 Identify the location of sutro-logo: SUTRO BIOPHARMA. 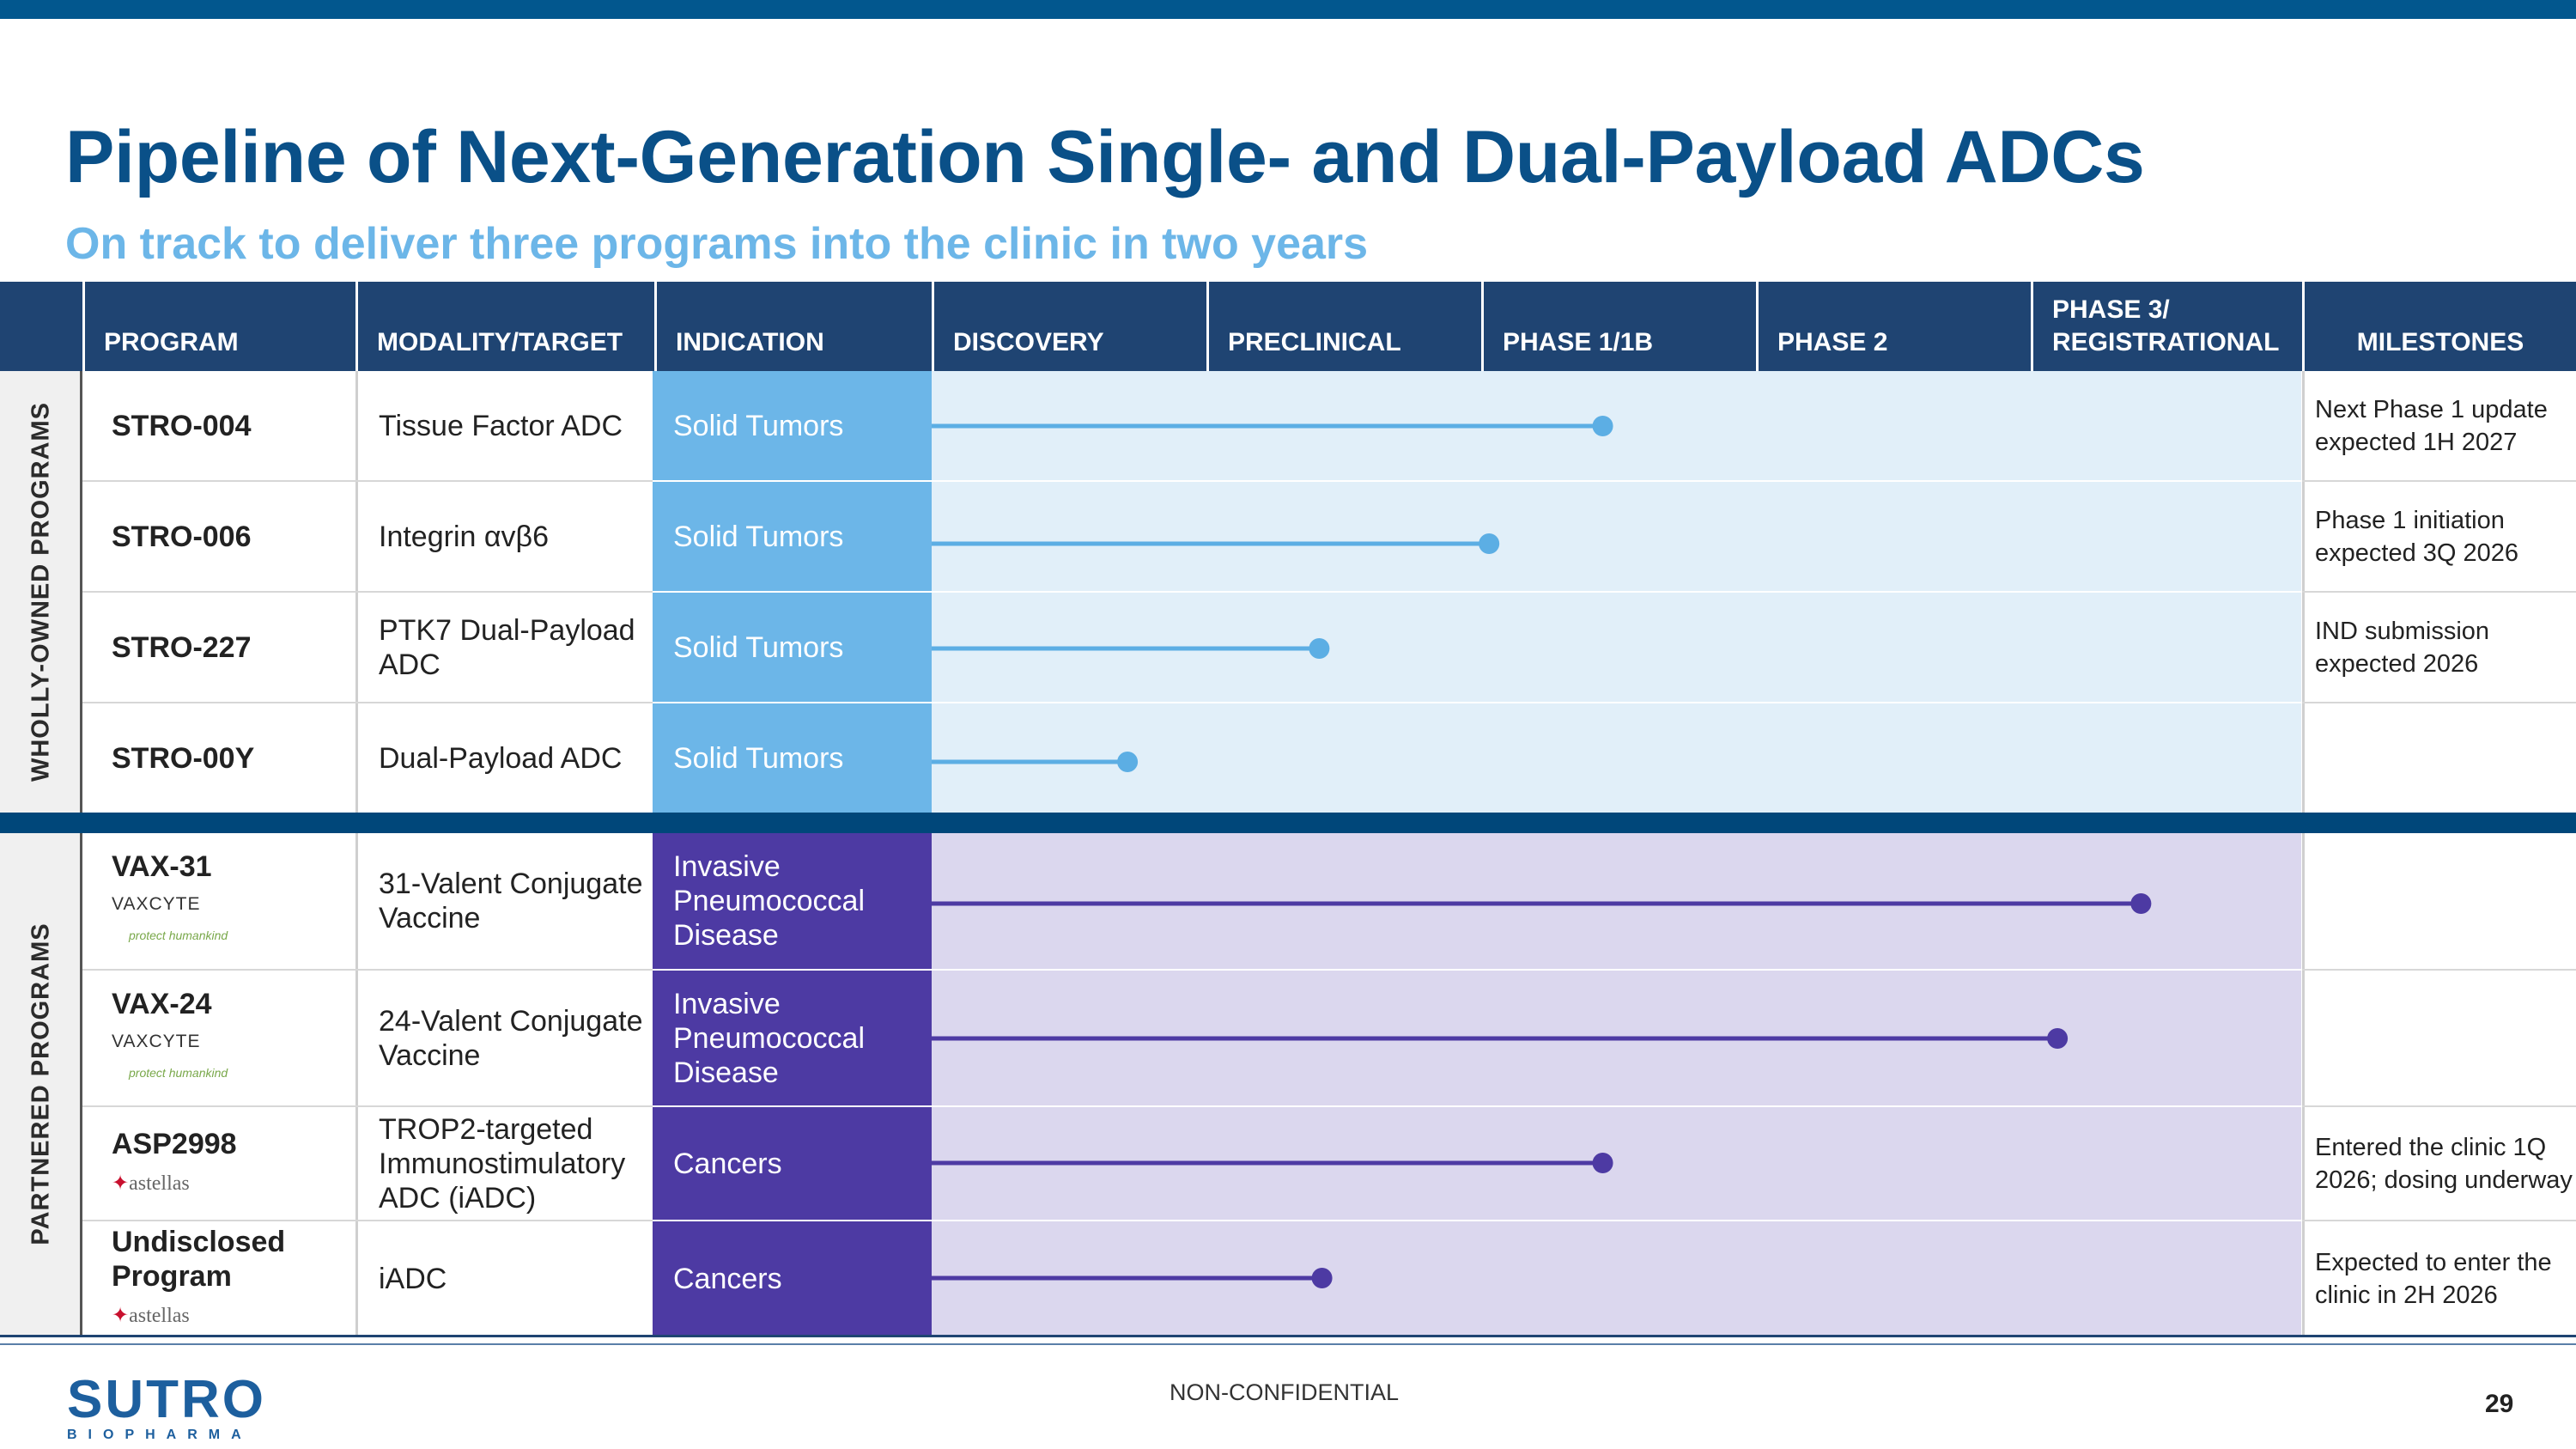
(166, 1406).